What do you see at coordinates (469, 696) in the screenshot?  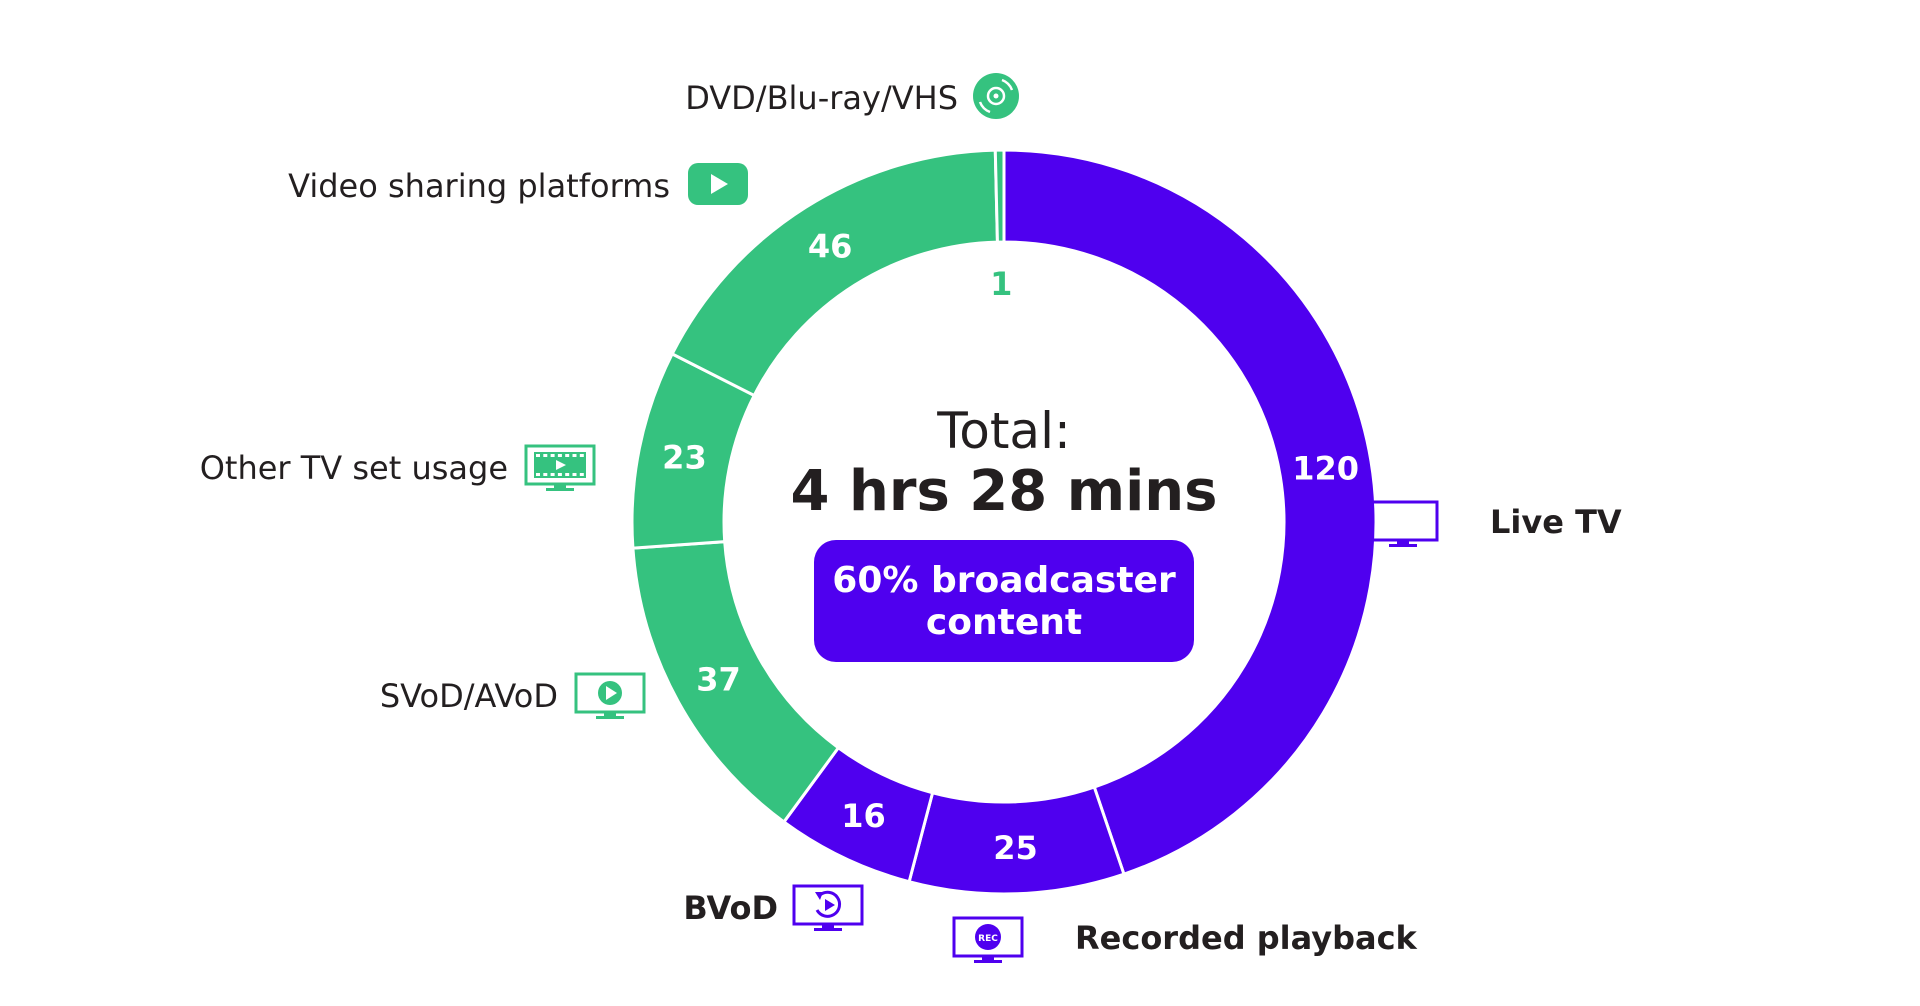 I see `category-label-svod-avod: SVoD/AVoD` at bounding box center [469, 696].